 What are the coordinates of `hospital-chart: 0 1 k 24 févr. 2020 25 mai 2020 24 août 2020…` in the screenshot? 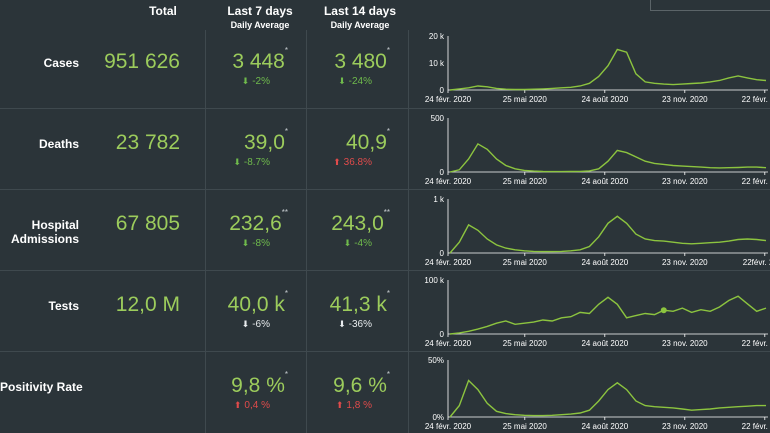 It's located at (594, 231).